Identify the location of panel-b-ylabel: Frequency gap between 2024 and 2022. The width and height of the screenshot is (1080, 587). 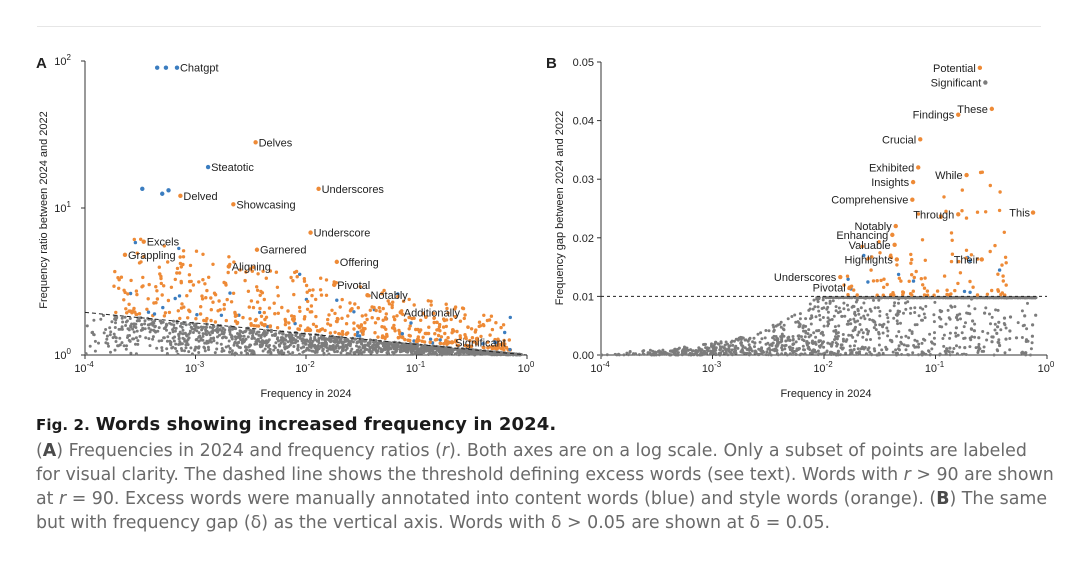
(560, 208).